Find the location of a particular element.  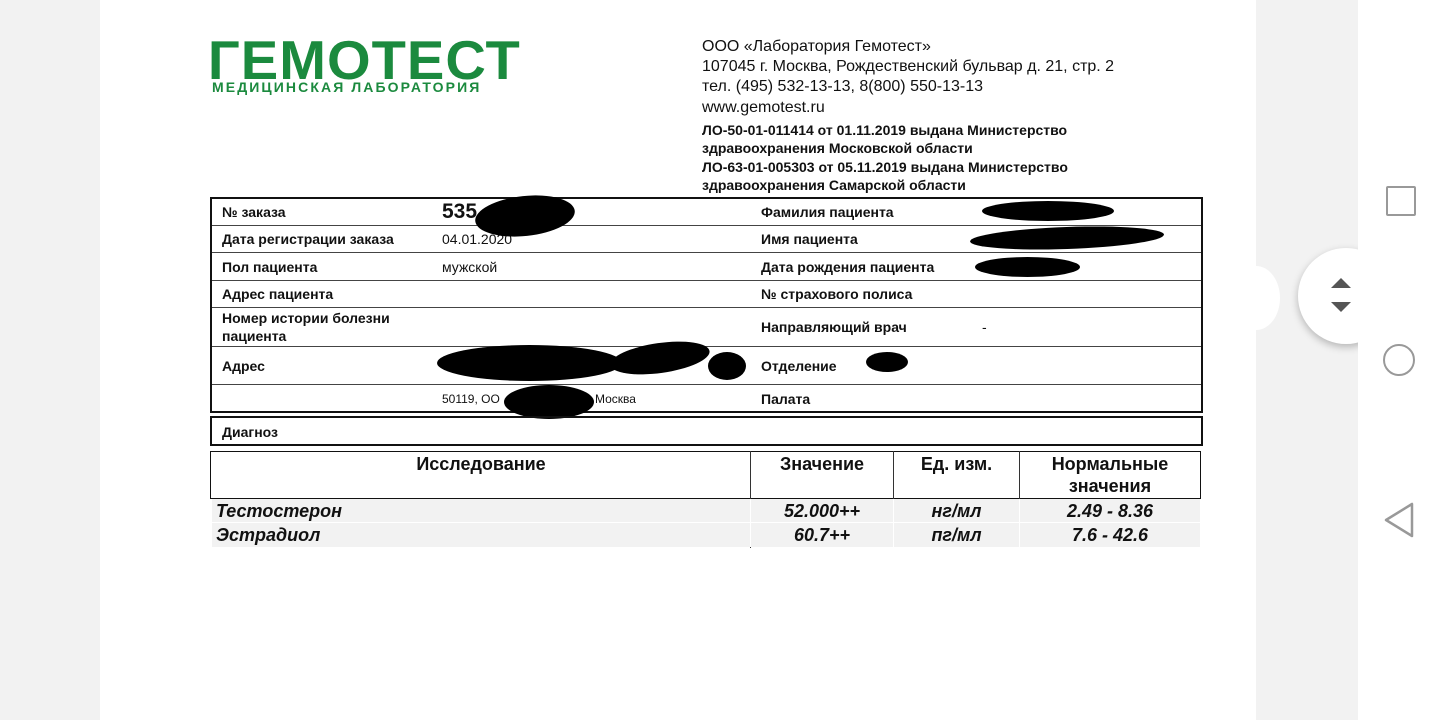

logo: ГЕМОТЕСТ is located at coordinates (364, 60).